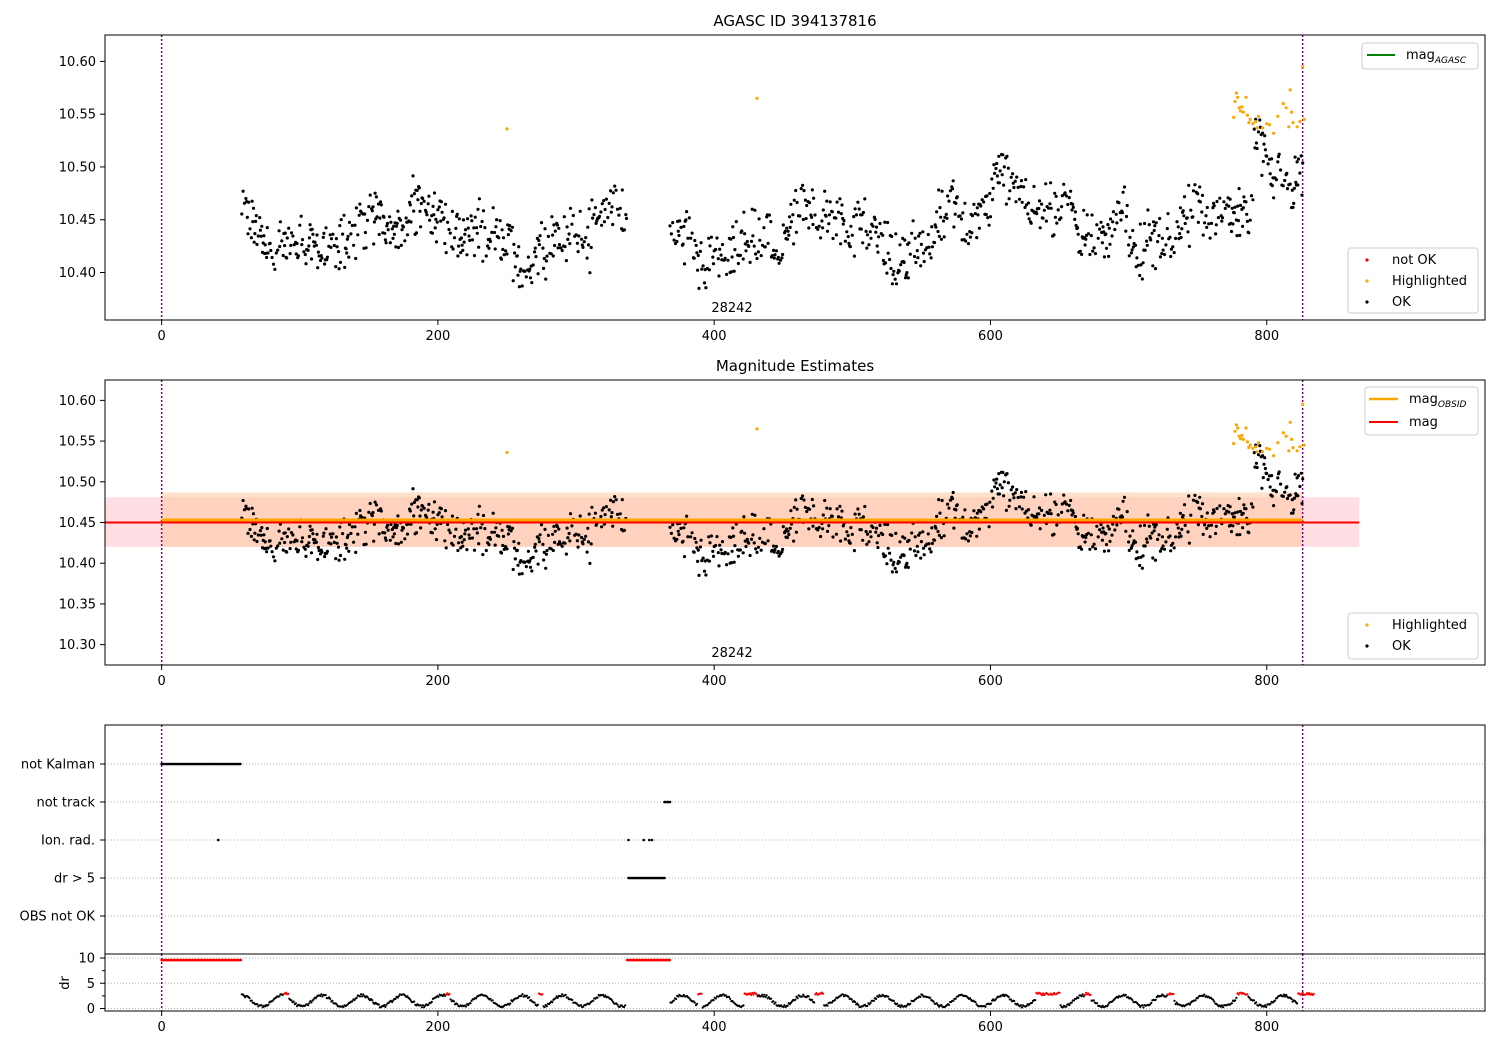 This screenshot has width=1500, height=1054. What do you see at coordinates (795, 982) in the screenshot?
I see `dr-plot-area` at bounding box center [795, 982].